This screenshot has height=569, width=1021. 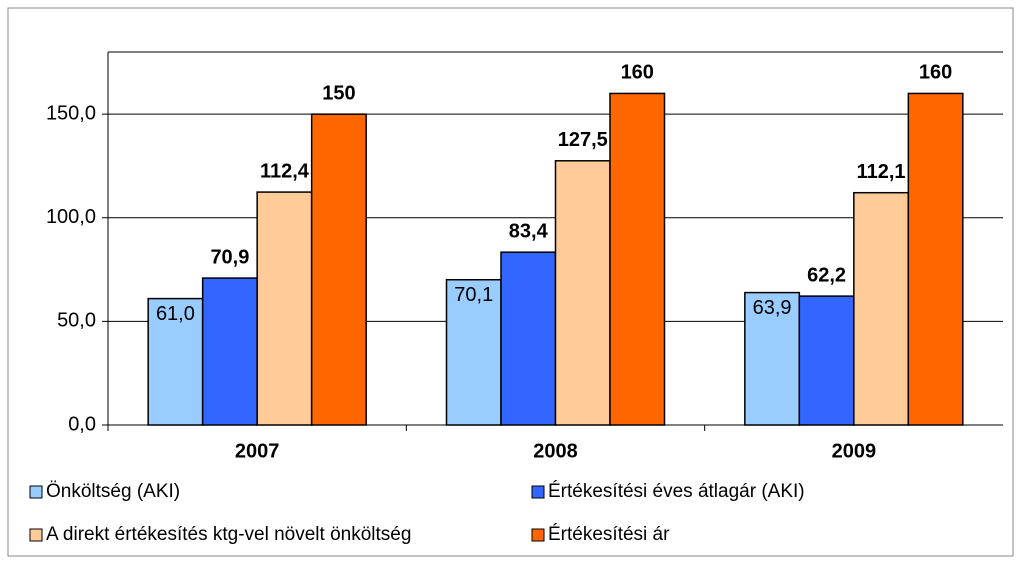 What do you see at coordinates (82, 424) in the screenshot?
I see `y-tick-label: 0,0` at bounding box center [82, 424].